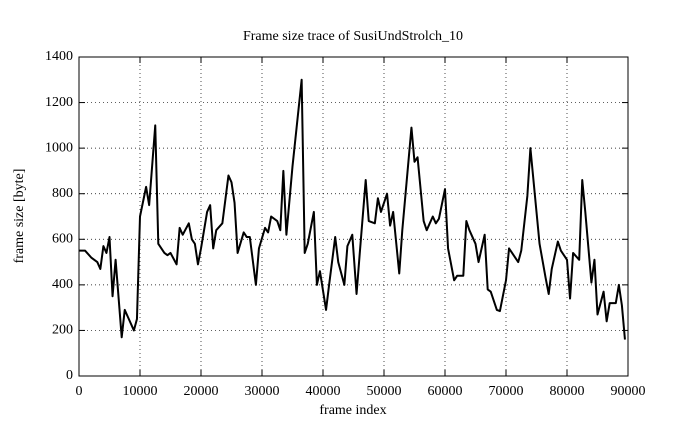 The image size is (695, 429). Describe the element at coordinates (445, 391) in the screenshot. I see `x-tick-label: 60000` at that location.